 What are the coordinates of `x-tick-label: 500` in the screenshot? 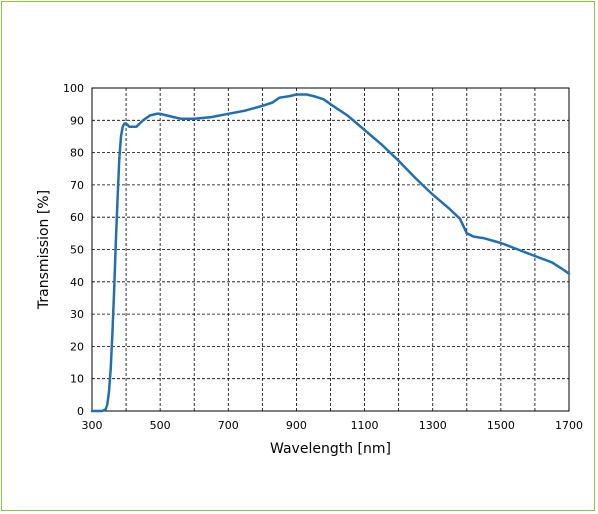 It's located at (160, 425).